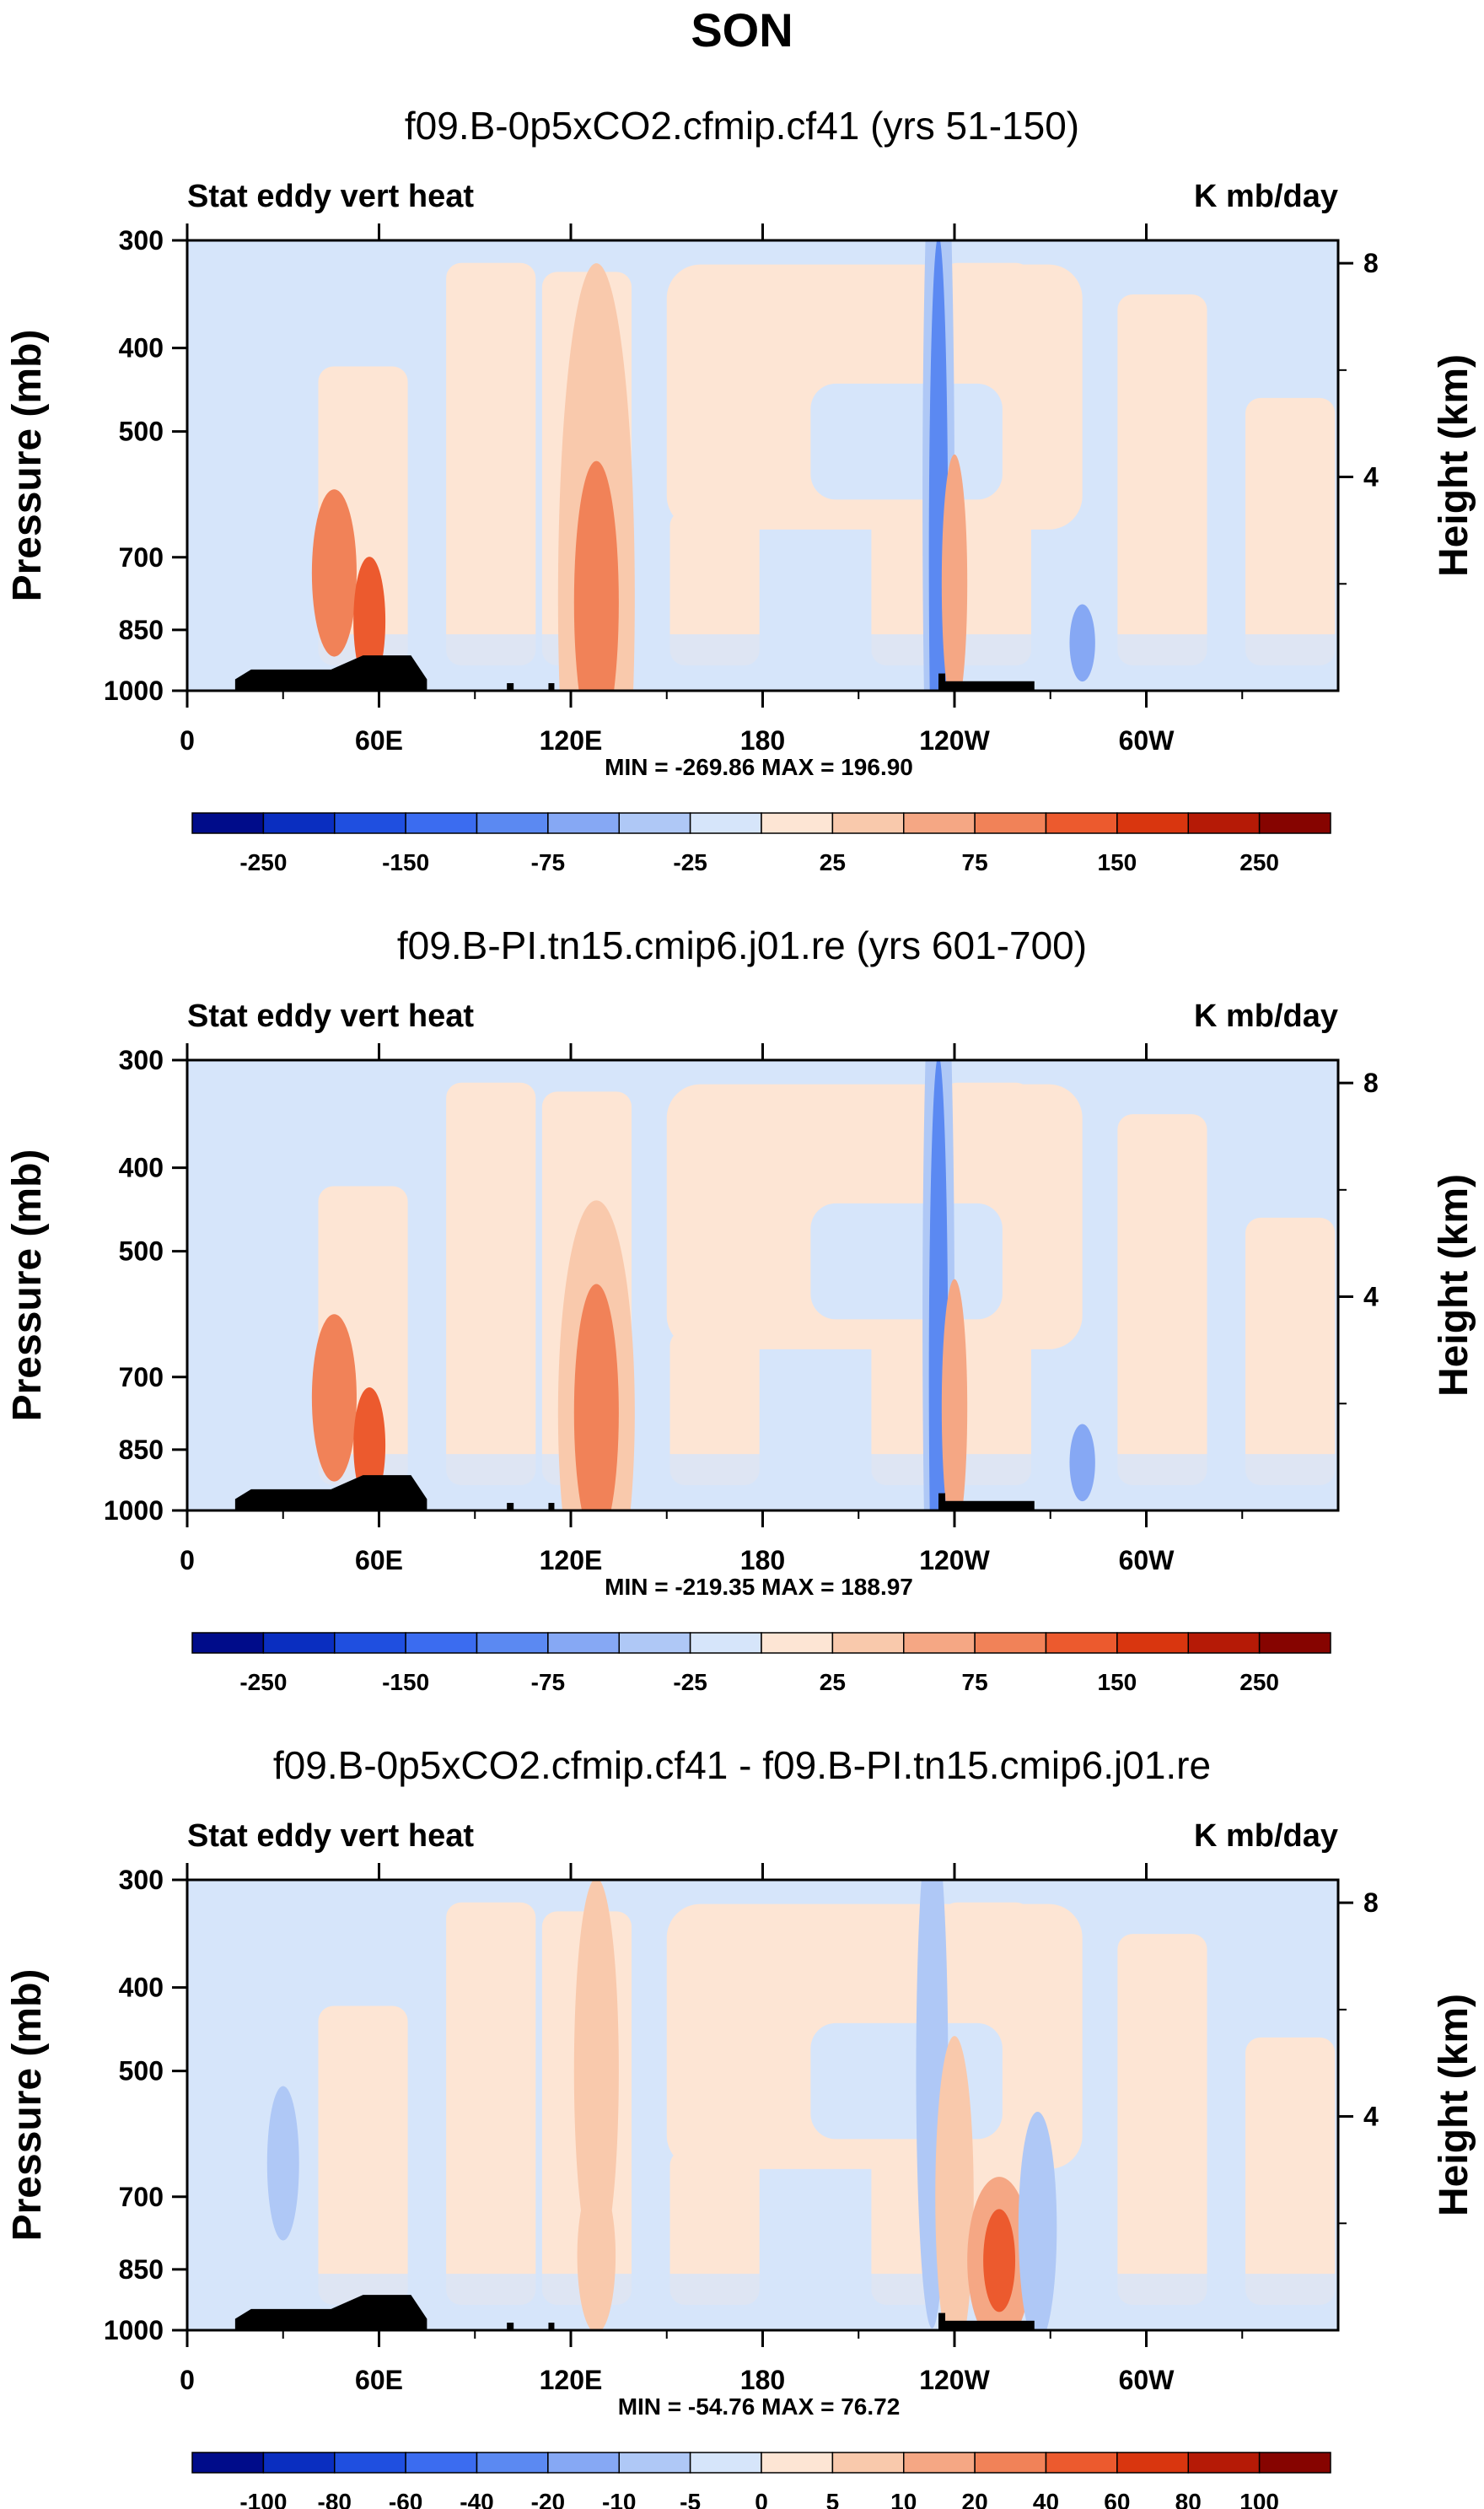  What do you see at coordinates (1046, 2499) in the screenshot?
I see `colorbar-label: 40` at bounding box center [1046, 2499].